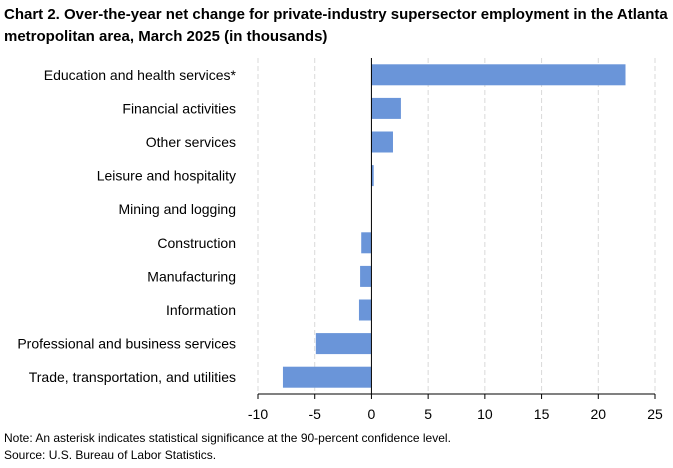  I want to click on category-label: Construction, so click(196, 243).